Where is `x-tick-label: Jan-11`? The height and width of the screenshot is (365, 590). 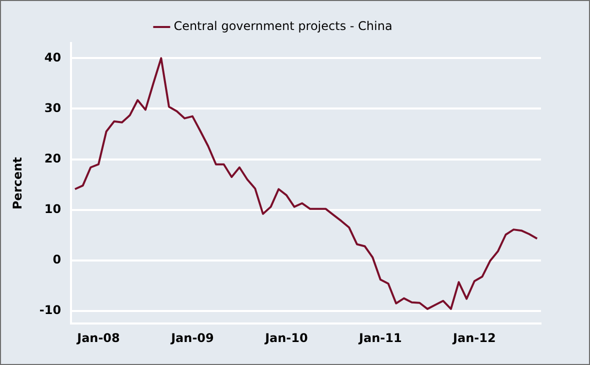
x-tick-label: Jan-11 is located at coordinates (380, 337).